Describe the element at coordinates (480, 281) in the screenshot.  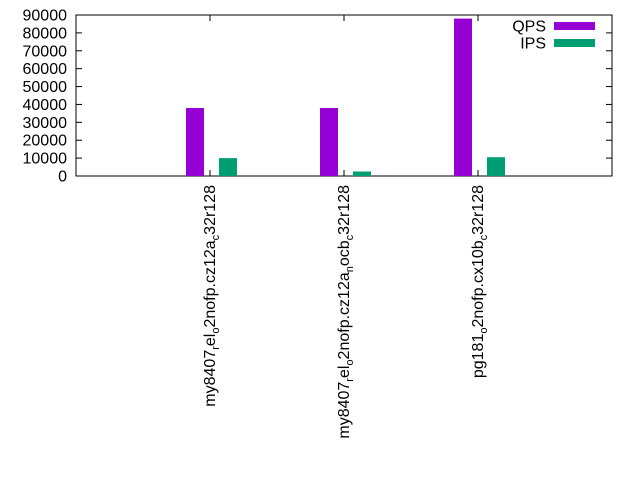
I see `x-tick-label: pg181o2nofp.cx10bc32r128` at that location.